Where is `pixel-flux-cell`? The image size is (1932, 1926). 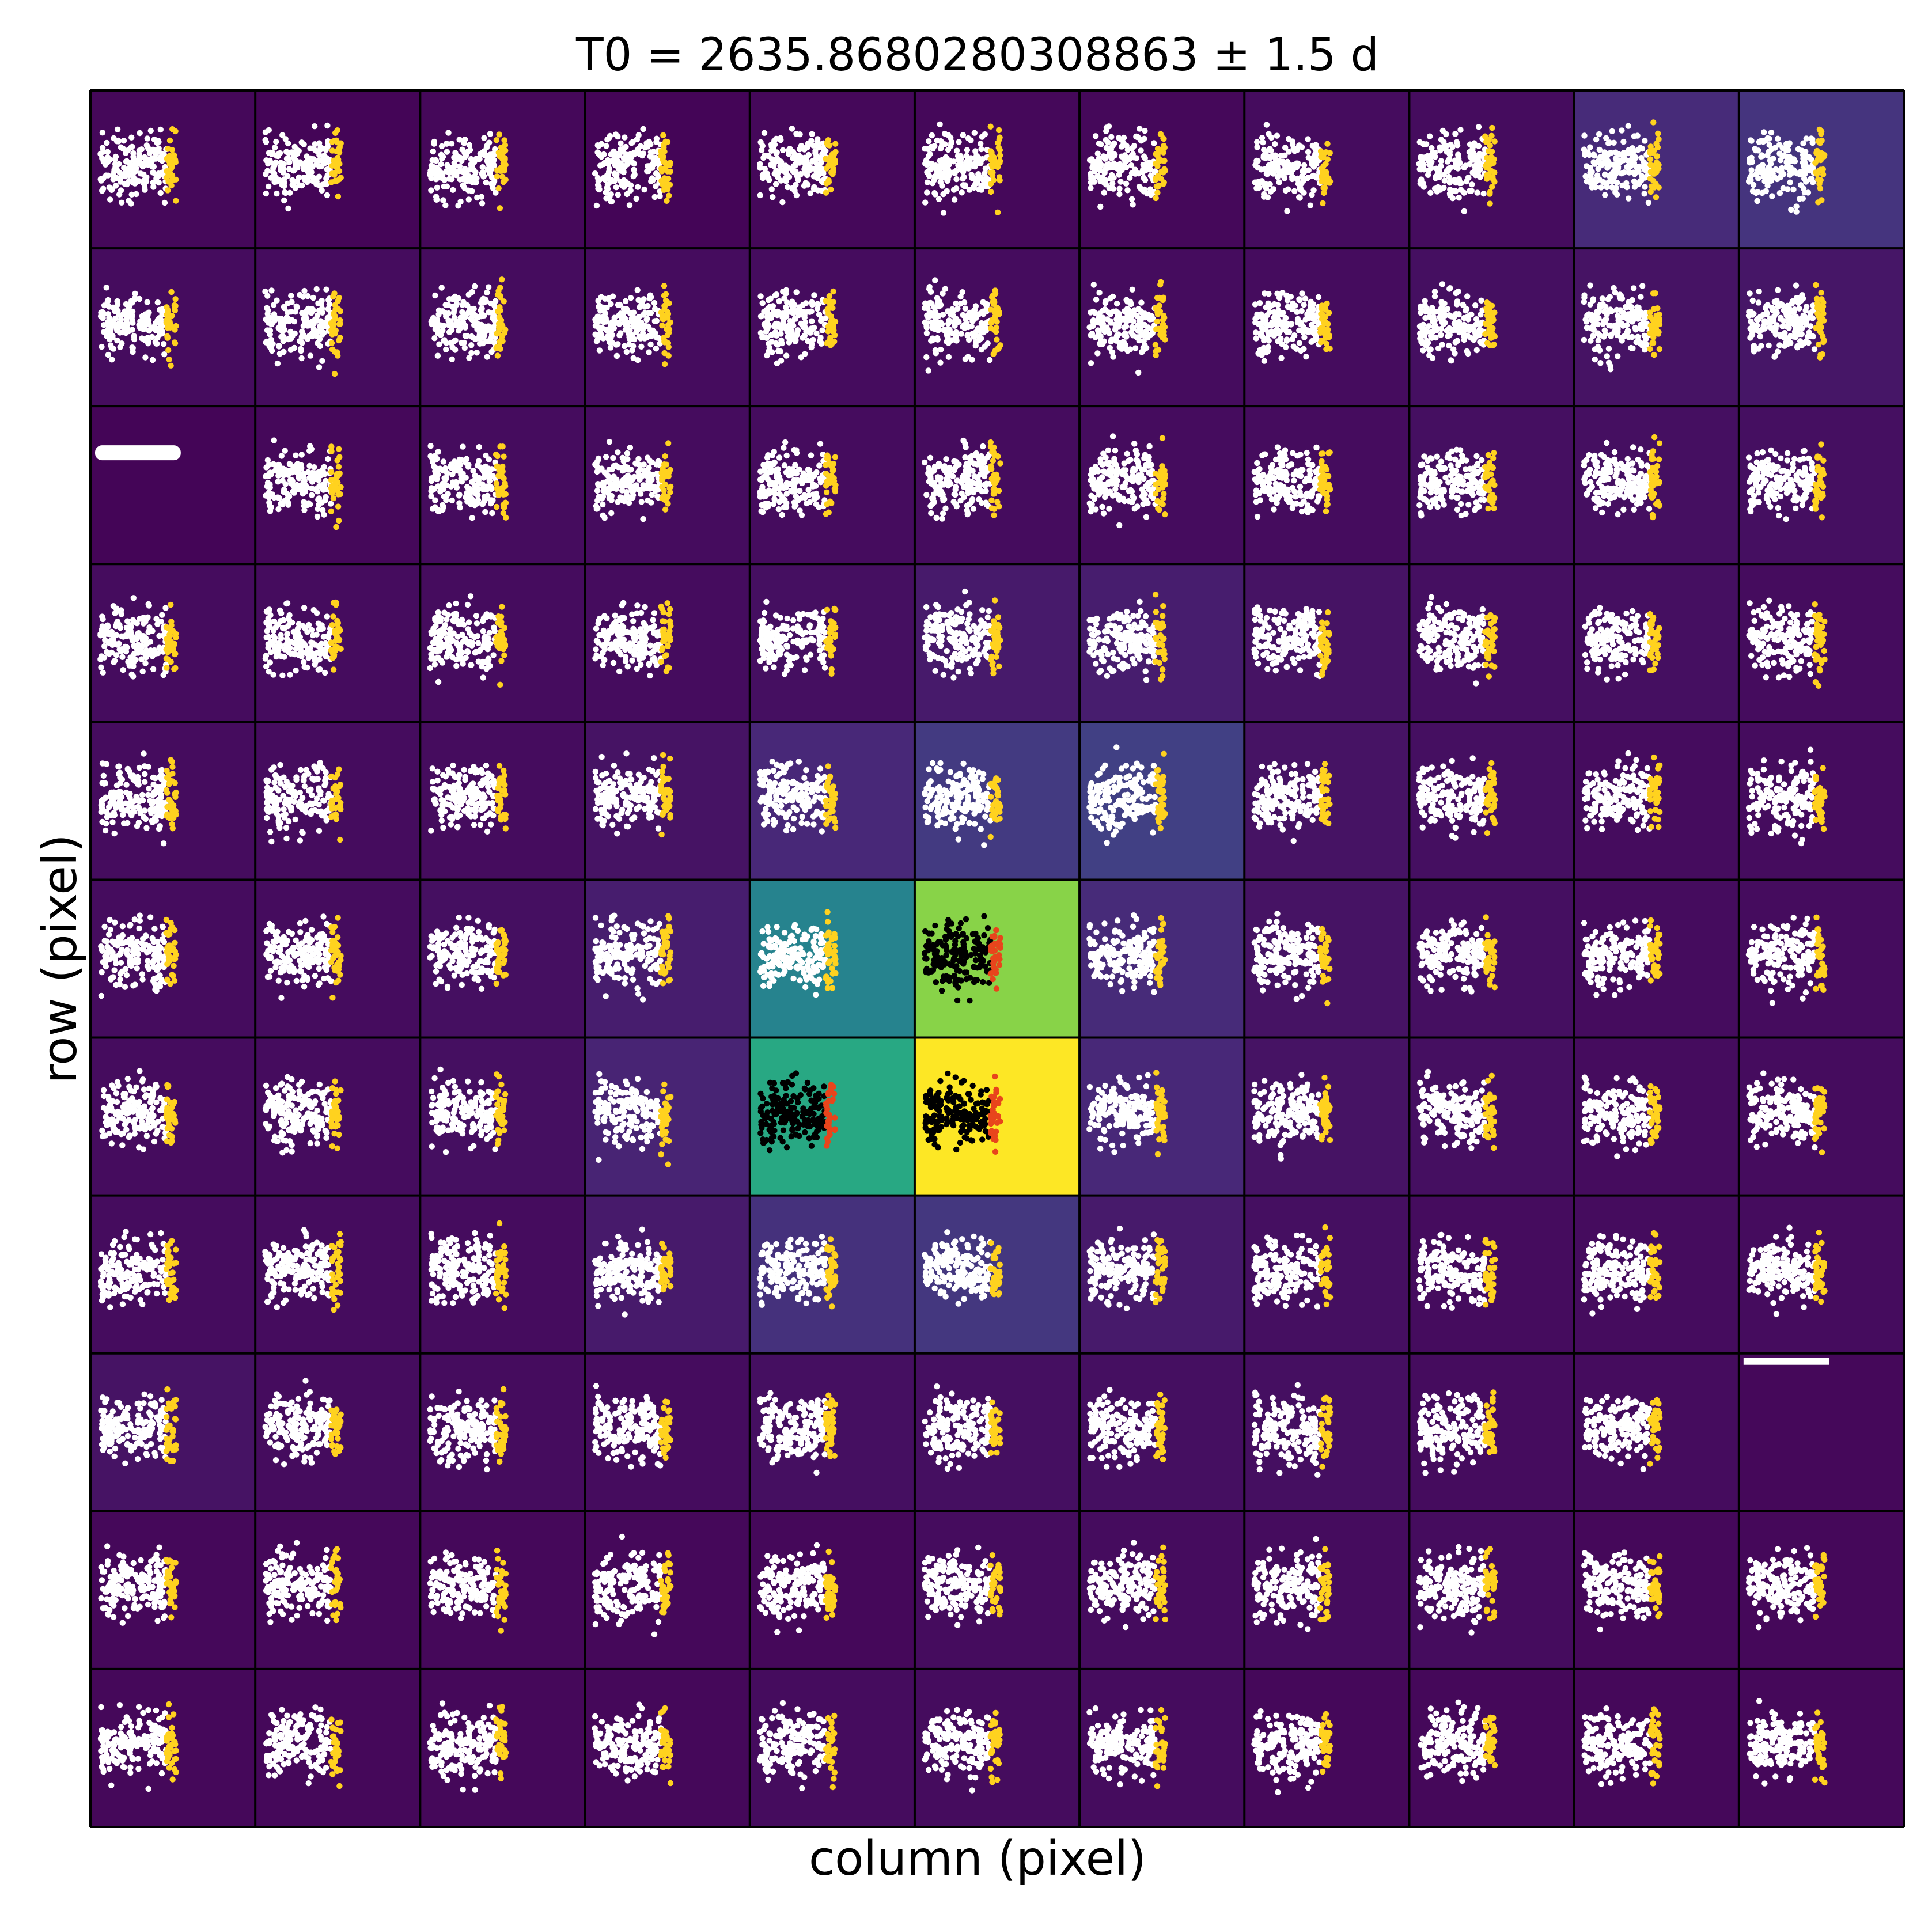
pixel-flux-cell is located at coordinates (173, 485).